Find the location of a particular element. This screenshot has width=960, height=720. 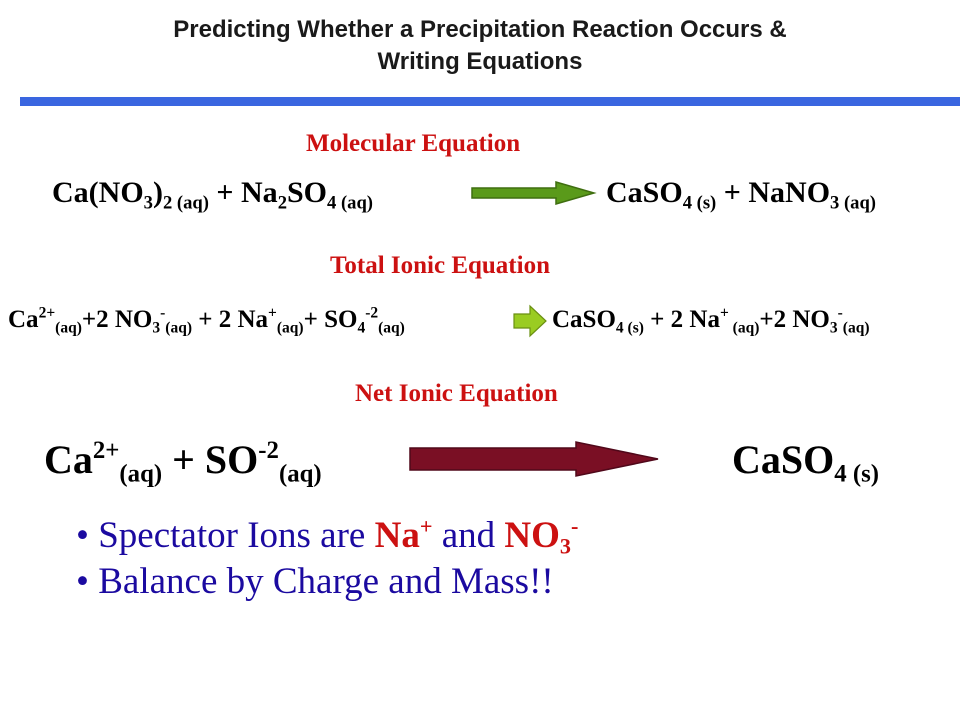

green-arrow-icon is located at coordinates (534, 193).